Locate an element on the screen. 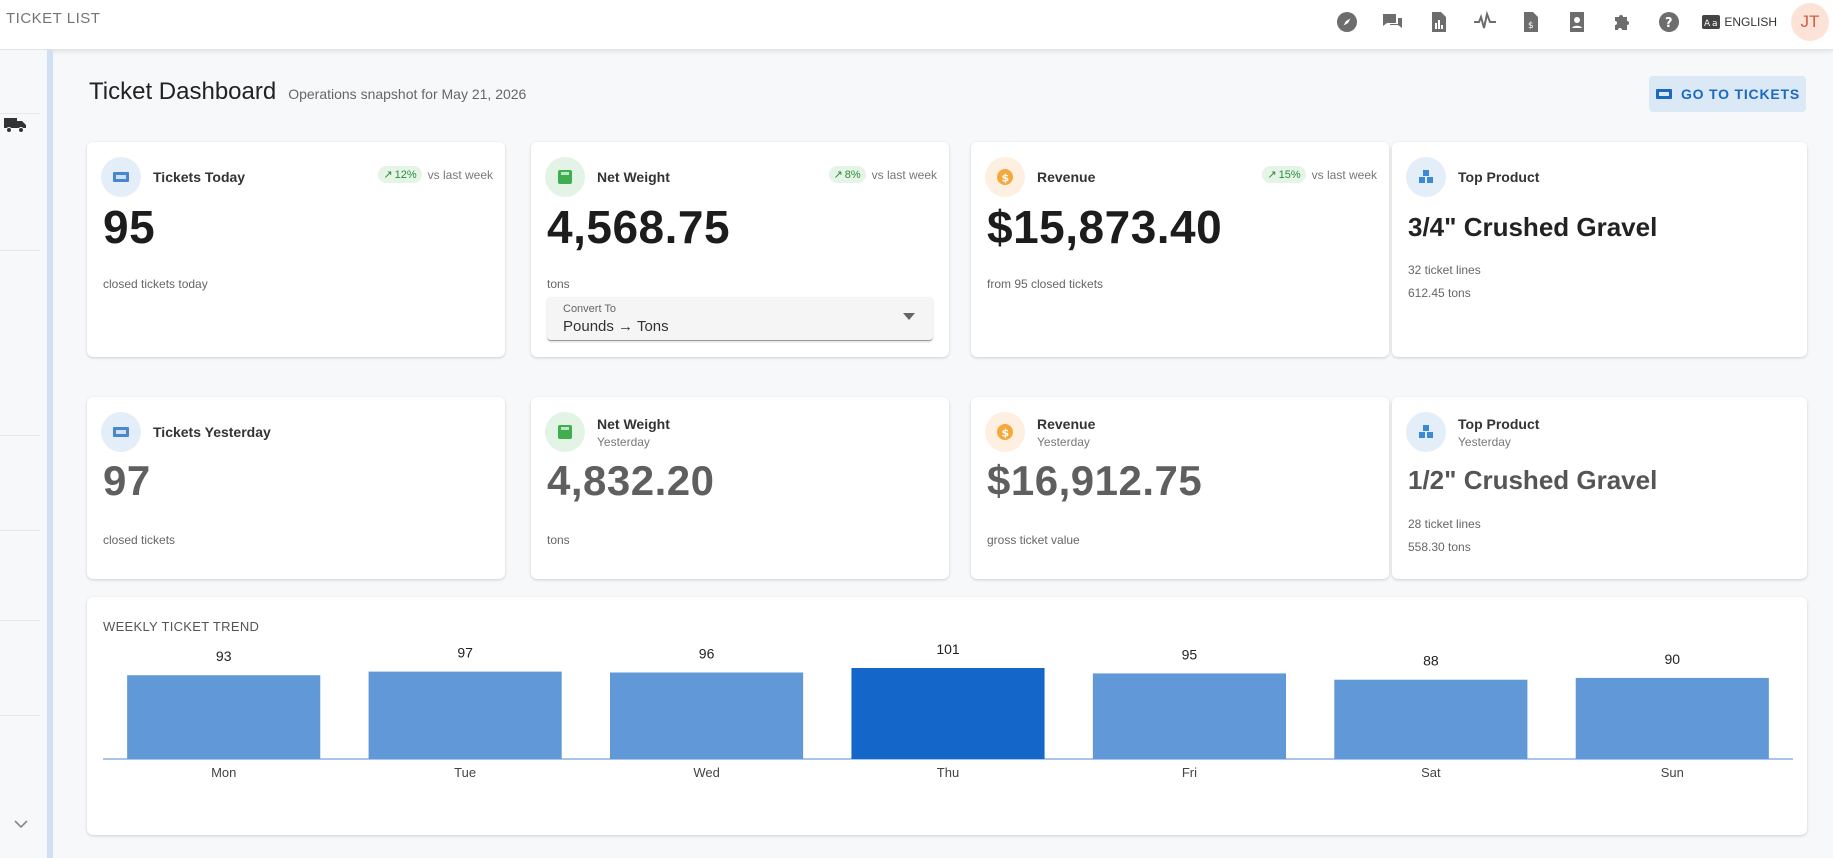 The width and height of the screenshot is (1833, 858). card-header: $ Revenue is located at coordinates (1040, 177).